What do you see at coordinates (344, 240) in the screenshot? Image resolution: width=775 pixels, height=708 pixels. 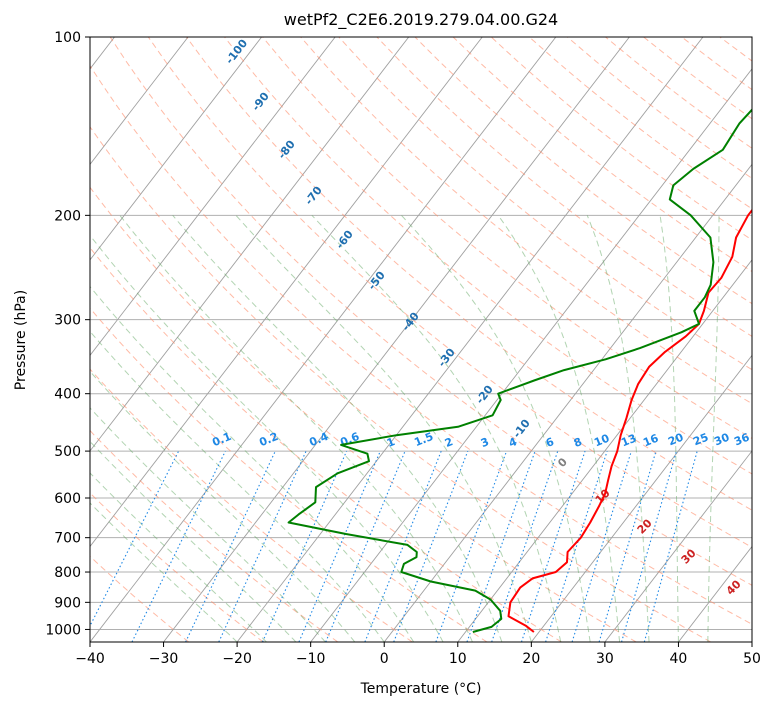 I see `dry-adiabat-label: -60` at bounding box center [344, 240].